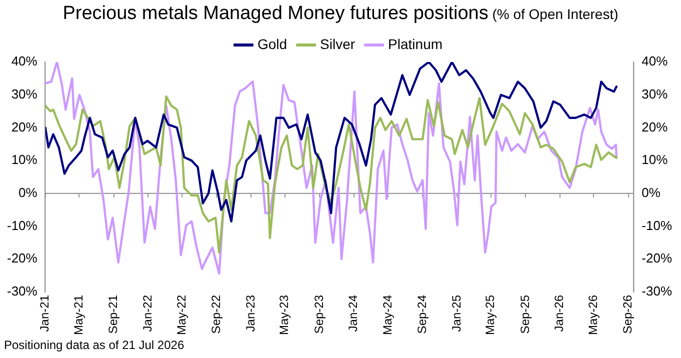 This screenshot has height=358, width=681. What do you see at coordinates (456, 313) in the screenshot?
I see `x-tick-label: Jan-25` at bounding box center [456, 313].